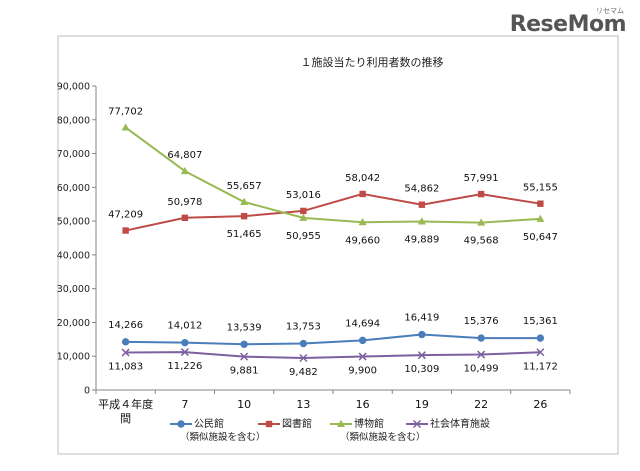  Describe the element at coordinates (481, 178) in the screenshot. I see `data-label: 57,991` at that location.